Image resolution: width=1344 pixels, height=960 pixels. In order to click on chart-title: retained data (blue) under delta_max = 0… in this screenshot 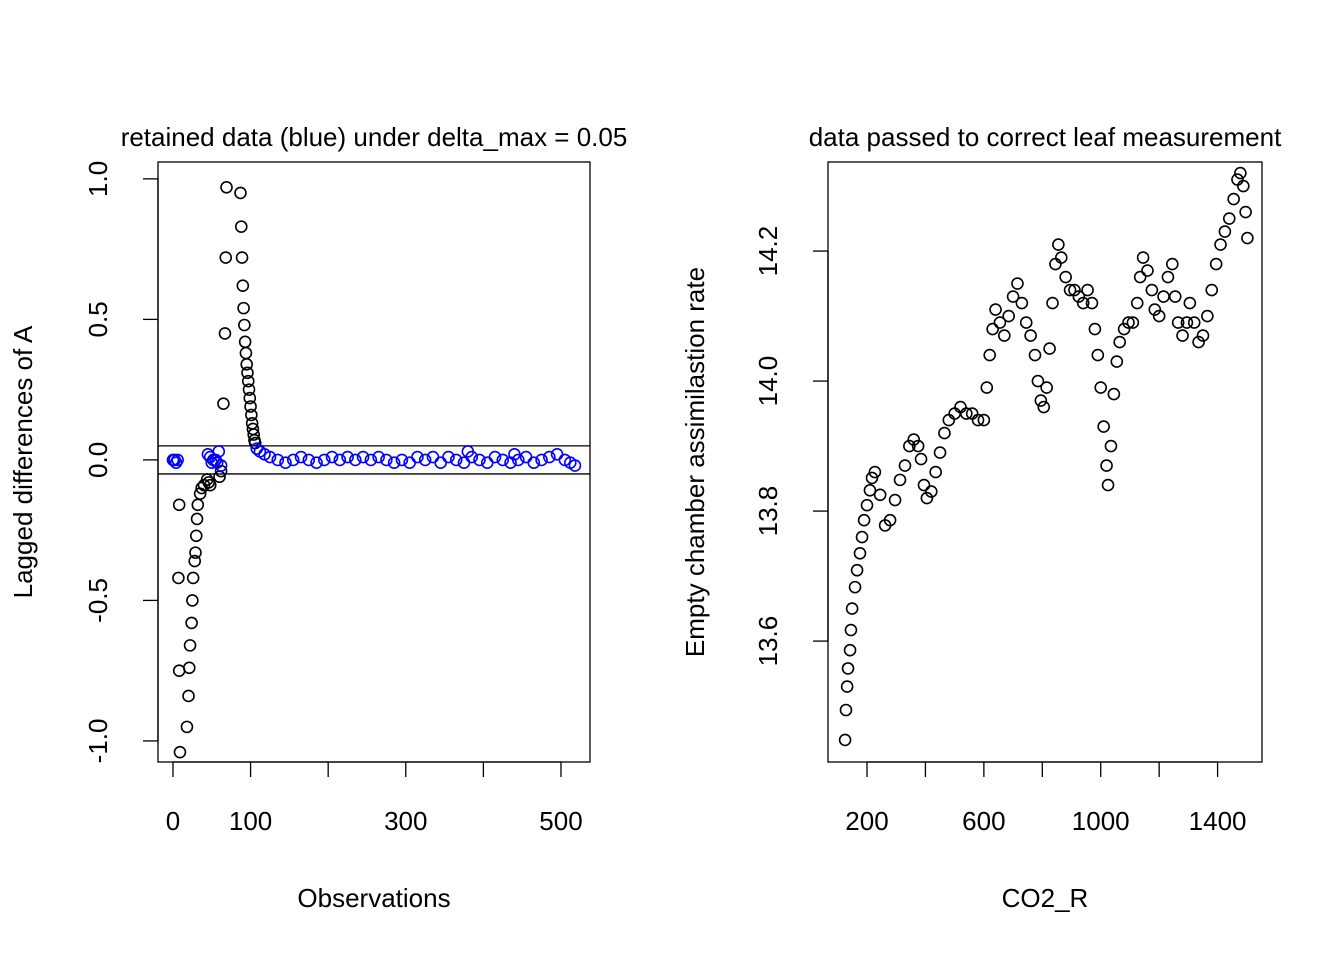, I will do `click(374, 137)`.